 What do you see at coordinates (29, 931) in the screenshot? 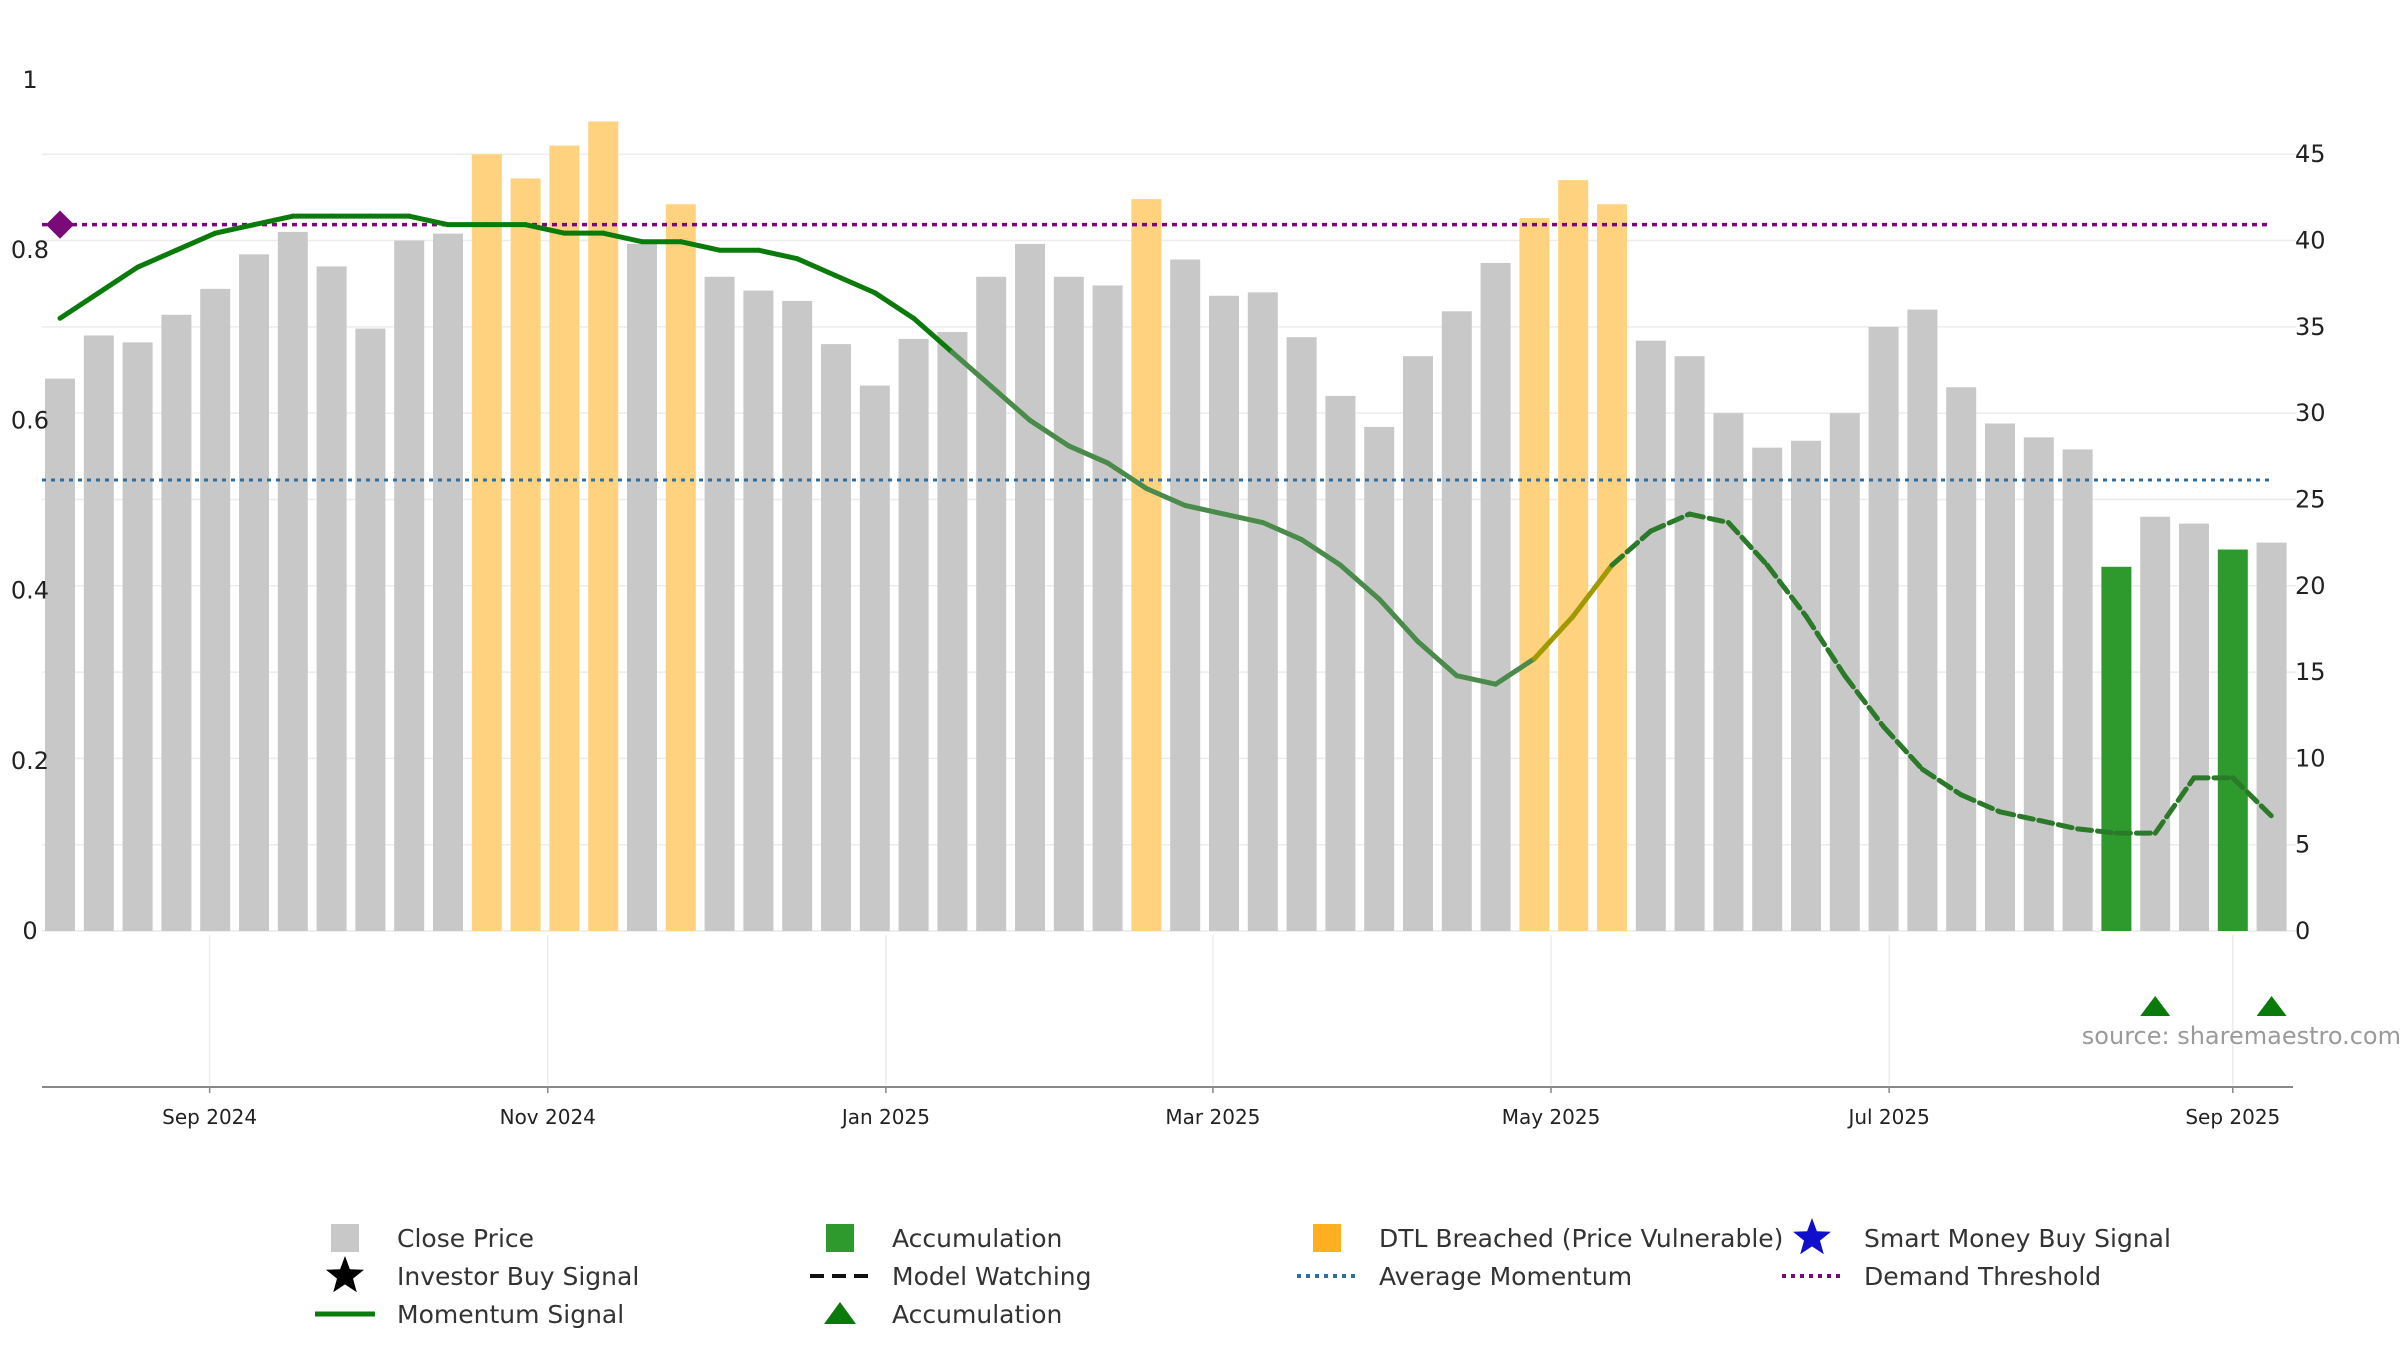
I see `y-left-tick-label: 0` at bounding box center [29, 931].